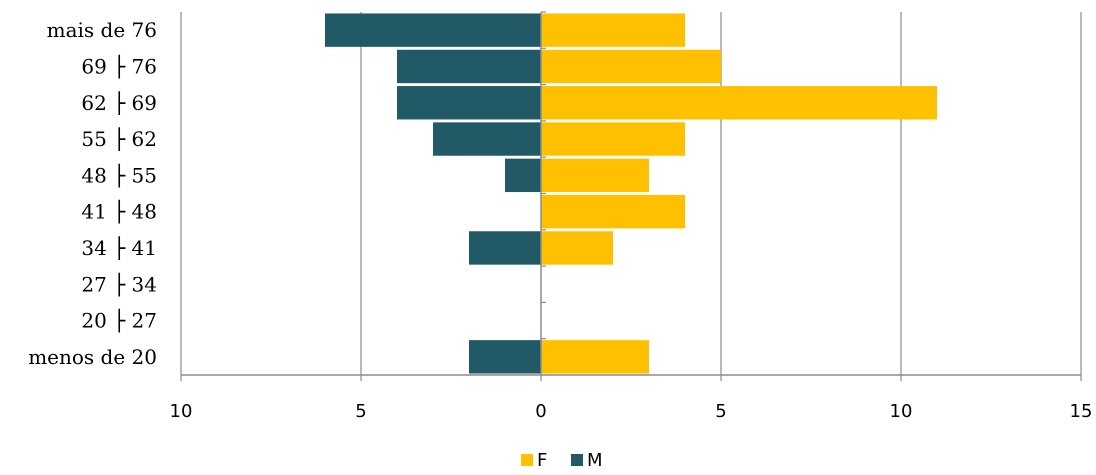  Describe the element at coordinates (901, 411) in the screenshot. I see `x-tick-label-4: 10` at that location.